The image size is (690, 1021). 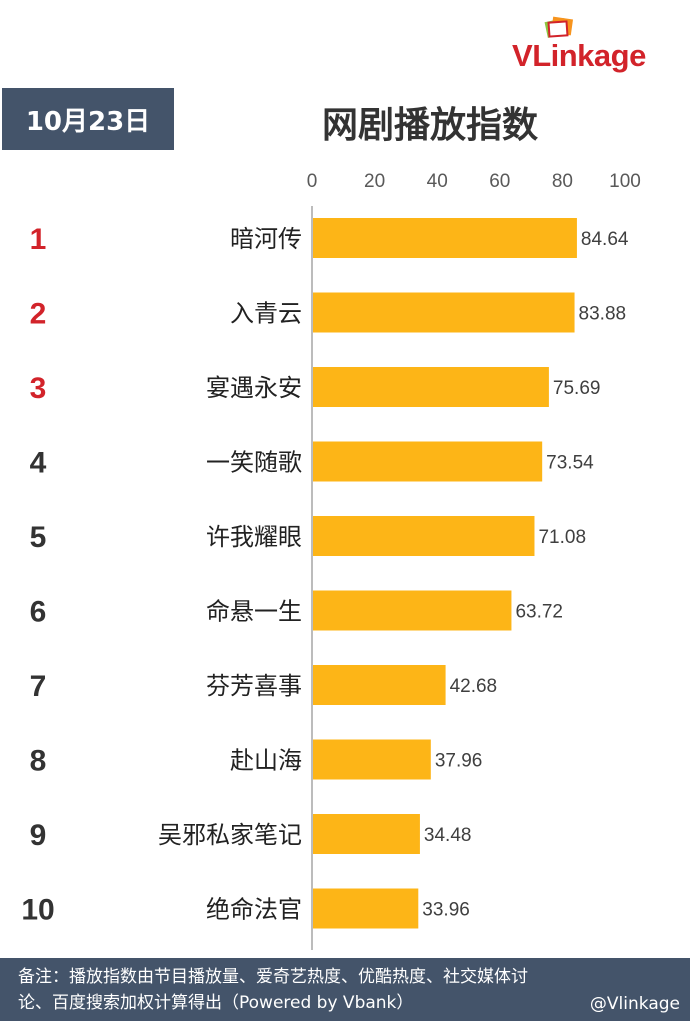 I want to click on vlinkage-logo: VLinkage, so click(x=597, y=45).